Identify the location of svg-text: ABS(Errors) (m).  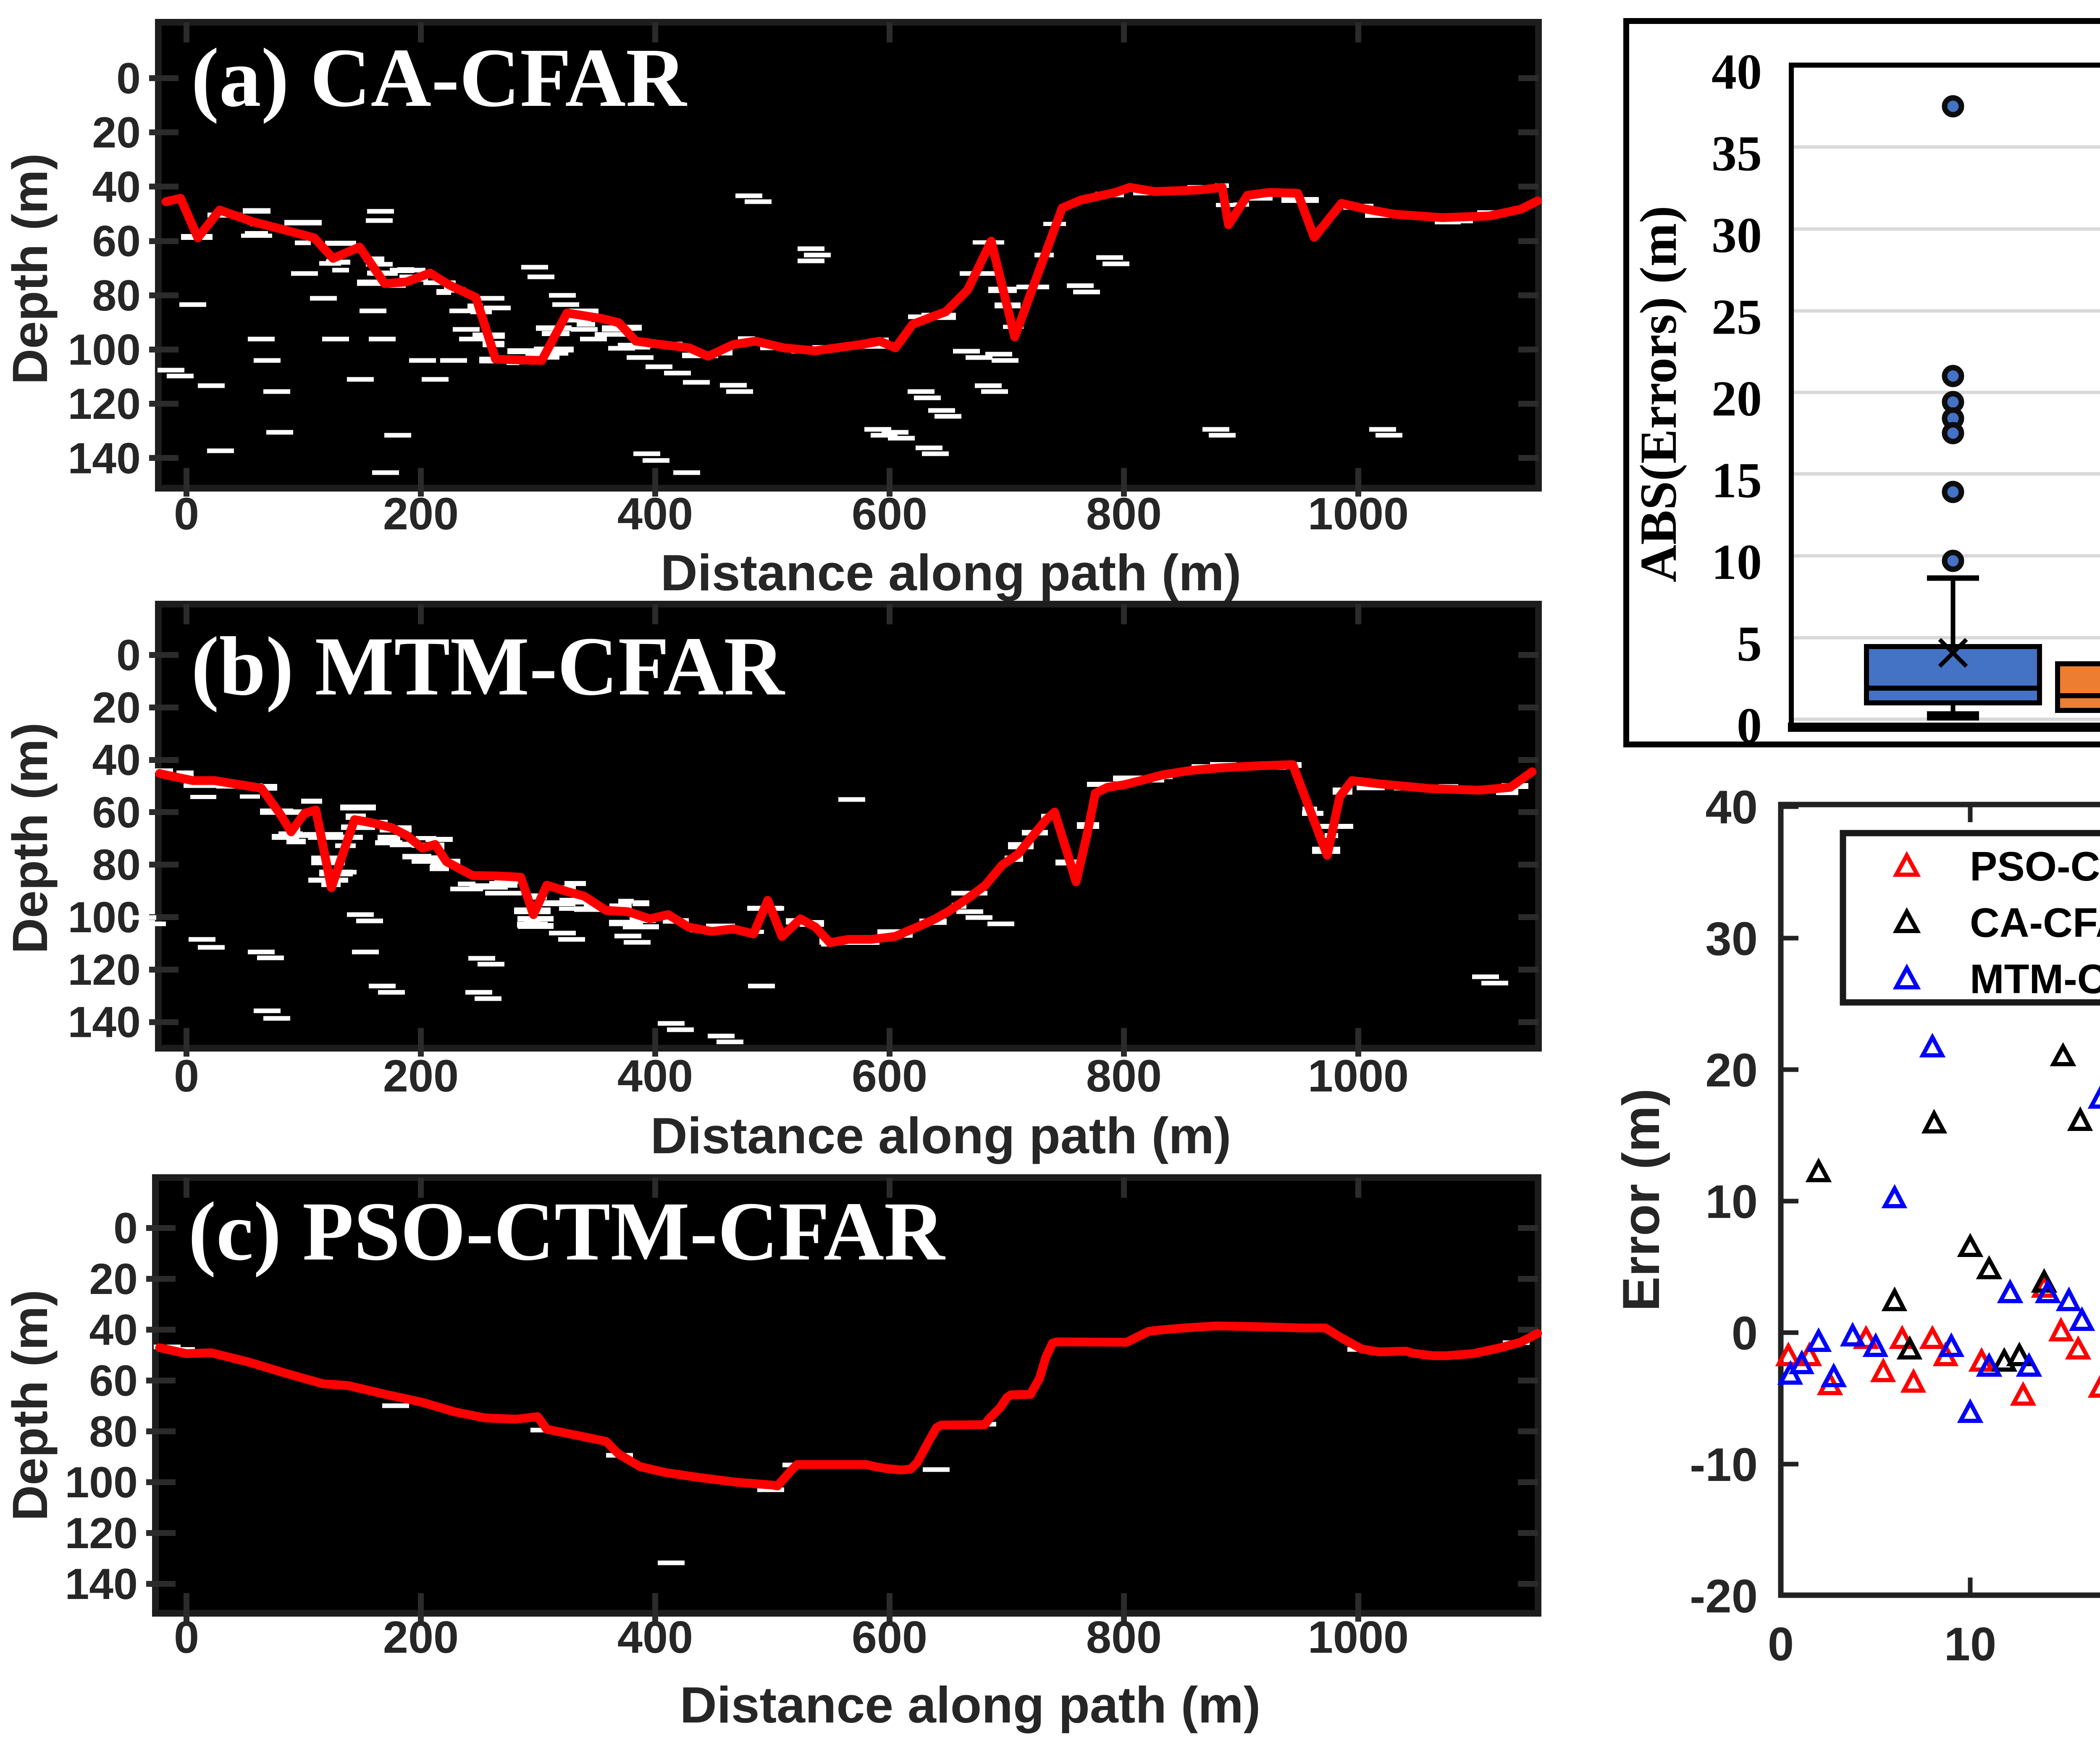
(1658, 394).